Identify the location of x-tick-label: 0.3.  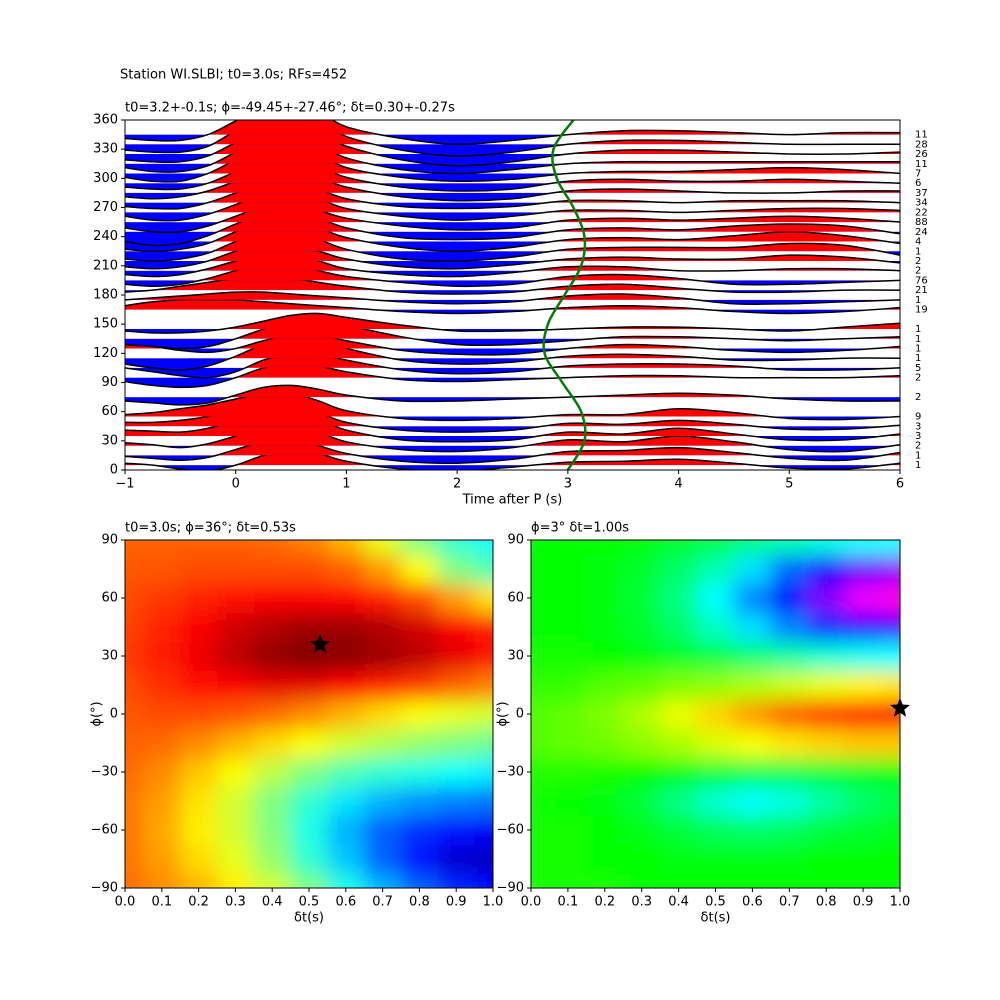
(641, 902).